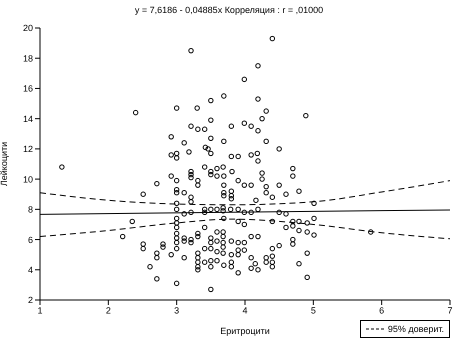  Describe the element at coordinates (416, 329) in the screenshot. I see `legend-label: 95% доверит.` at that location.